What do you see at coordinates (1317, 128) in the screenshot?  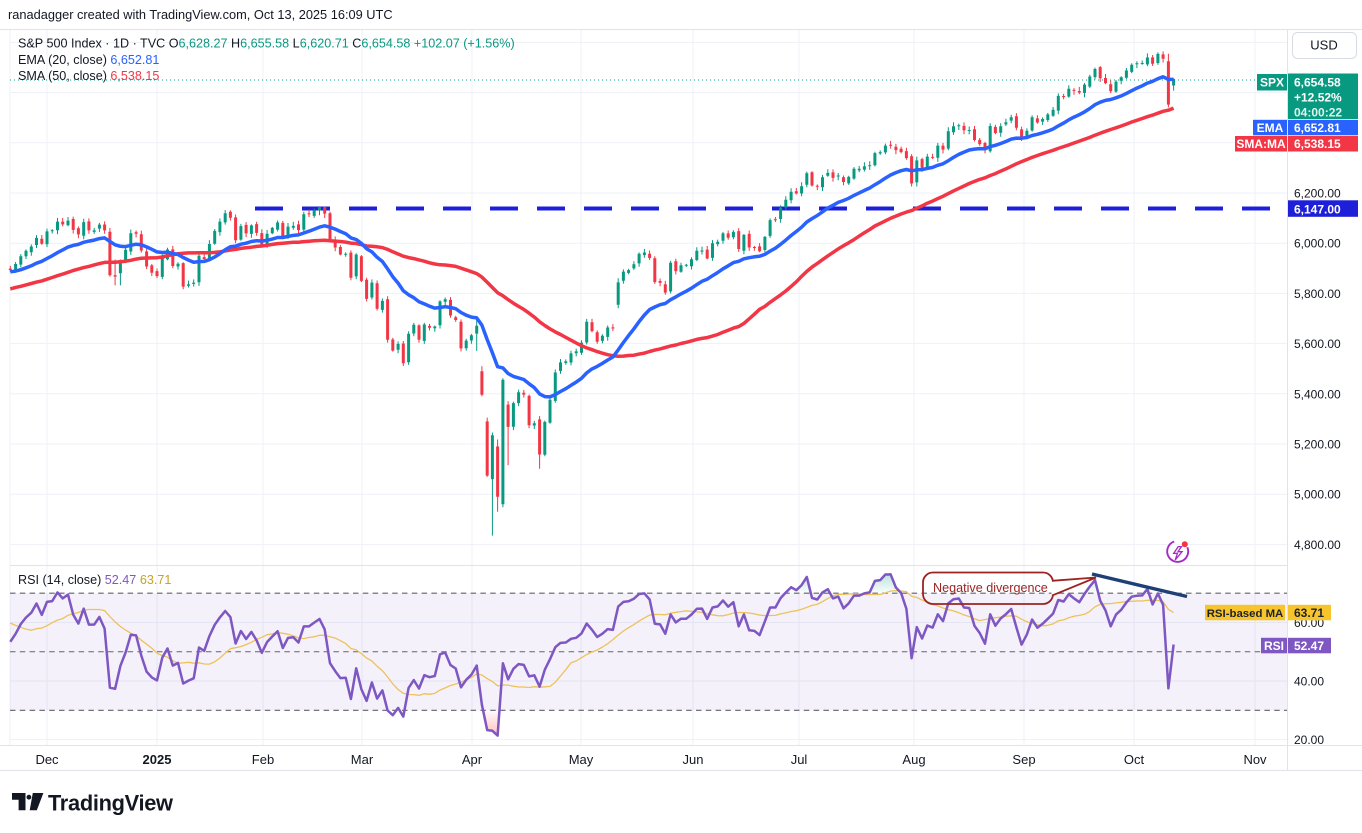 I see `svg-text: 6,652.81` at bounding box center [1317, 128].